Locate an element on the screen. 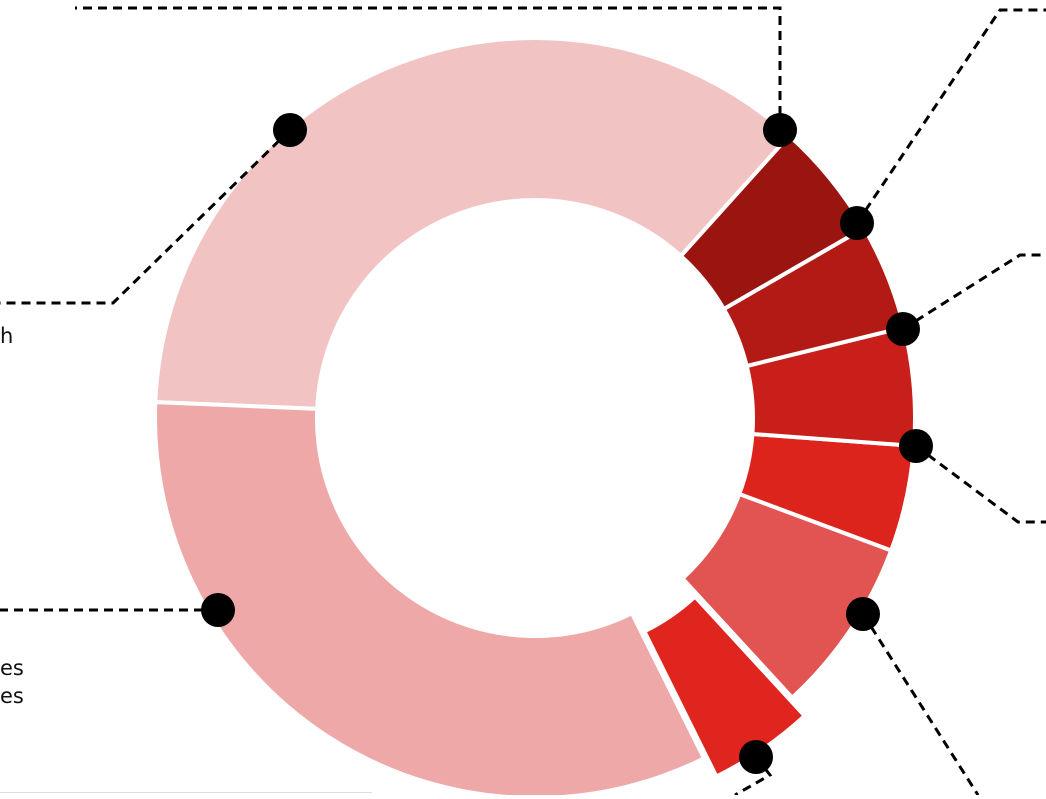  footer-divider is located at coordinates (186, 792).